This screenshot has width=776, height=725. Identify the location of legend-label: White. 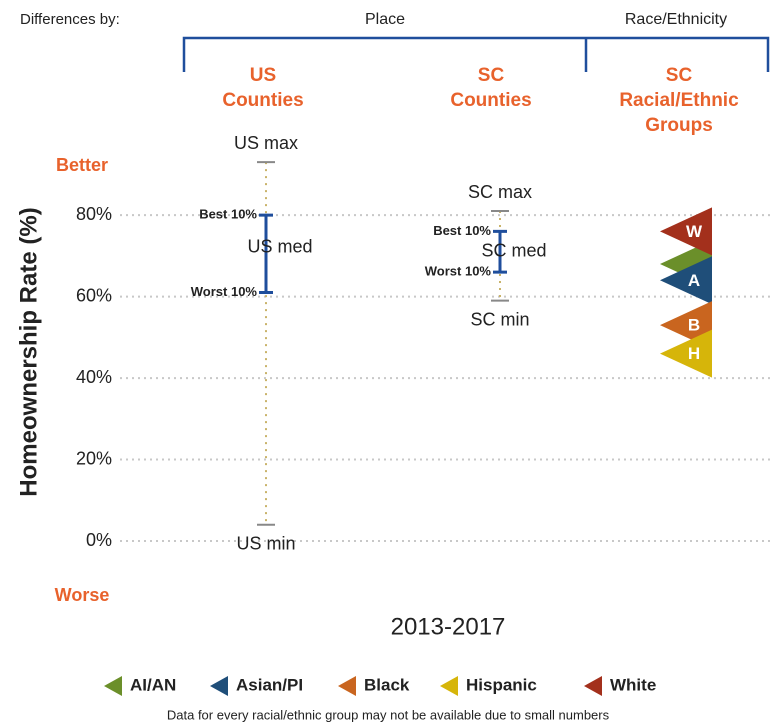
(633, 684).